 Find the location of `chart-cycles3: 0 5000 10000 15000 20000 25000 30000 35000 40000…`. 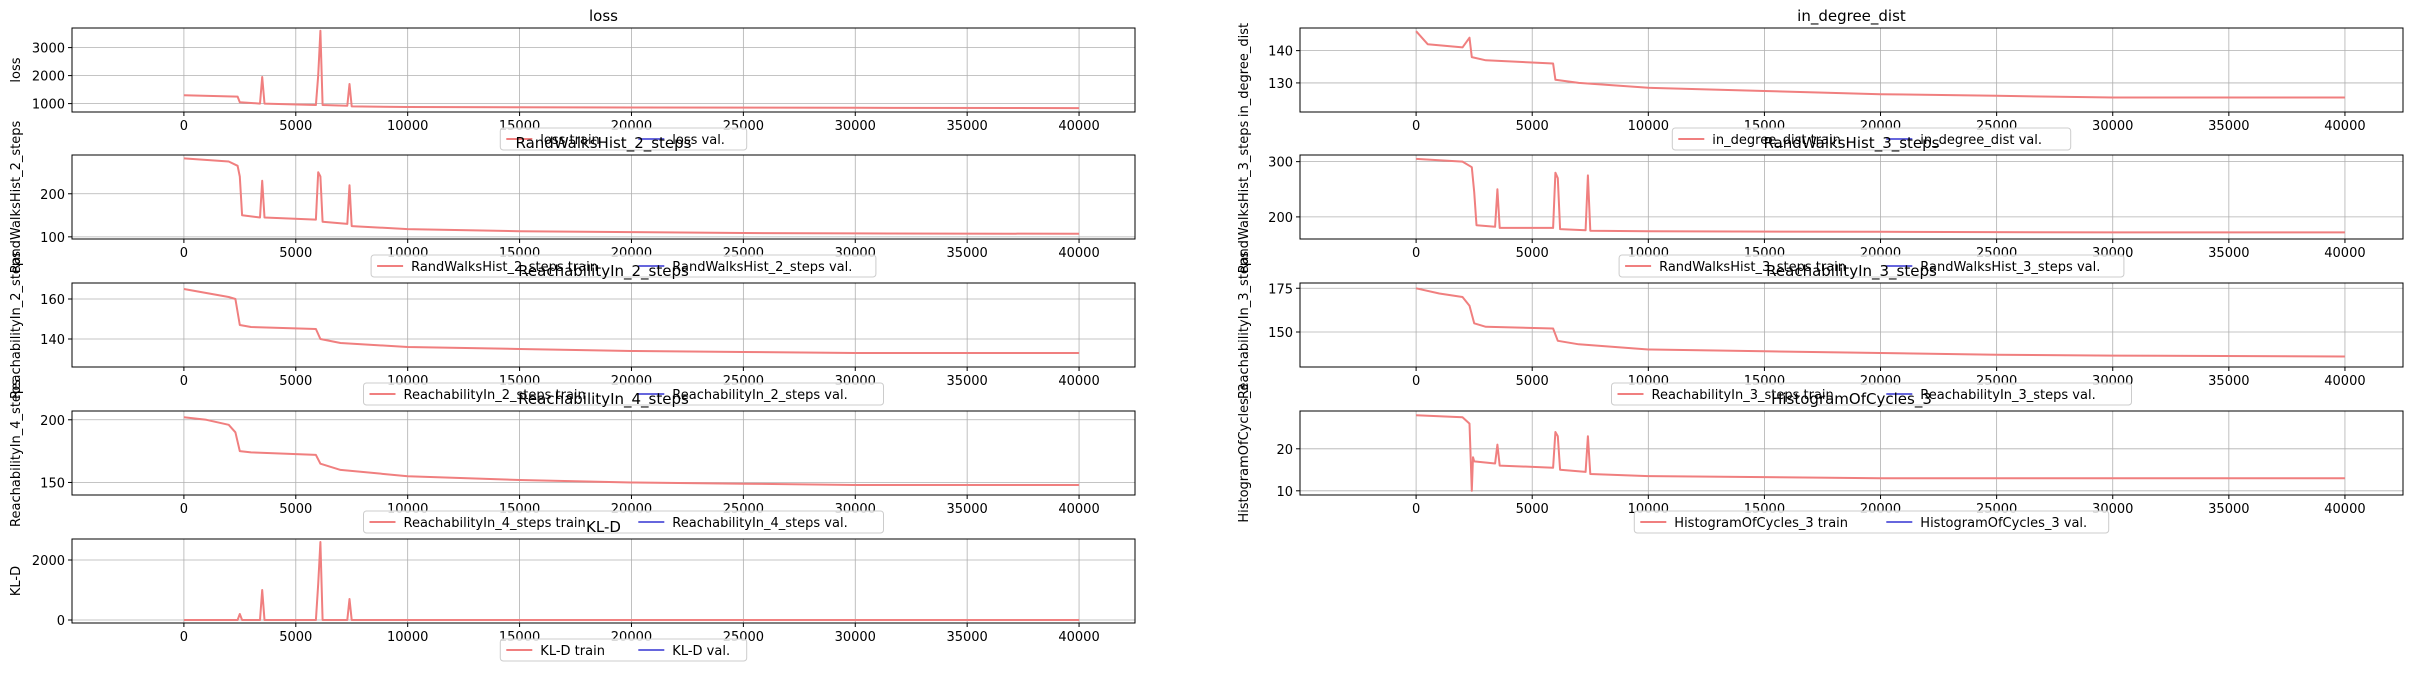

chart-cycles3: 0 5000 10000 15000 20000 25000 30000 35000 40000… is located at coordinates (1820, 458).